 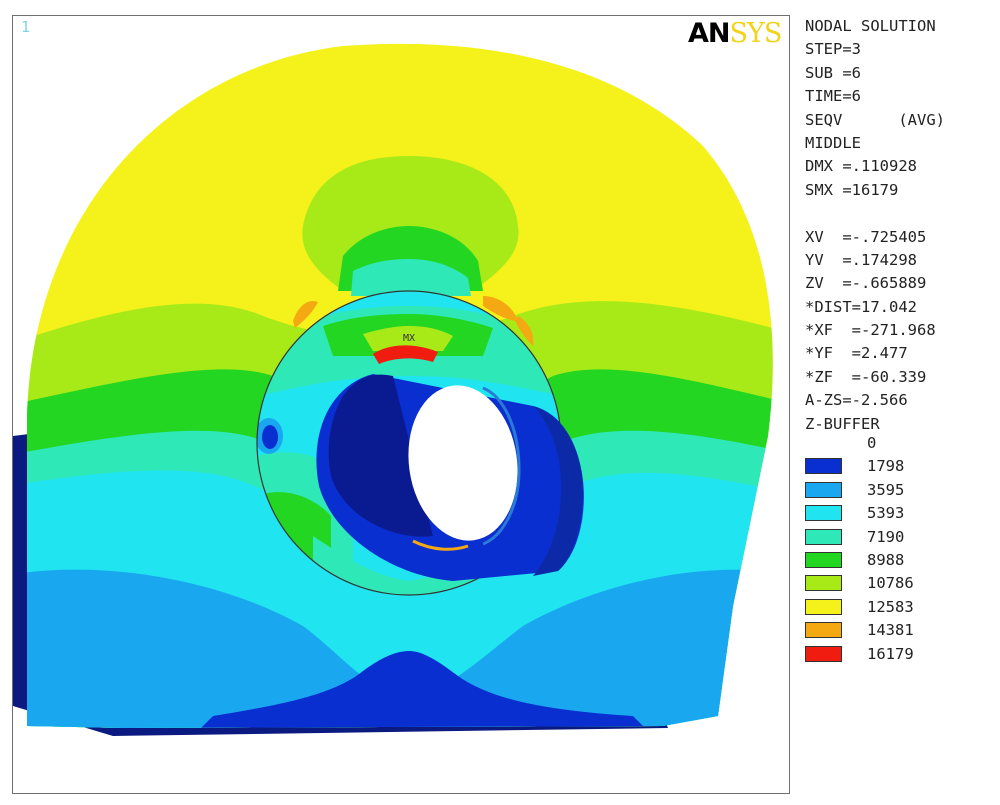 I want to click on info-line: YV =.174298, so click(x=861, y=259).